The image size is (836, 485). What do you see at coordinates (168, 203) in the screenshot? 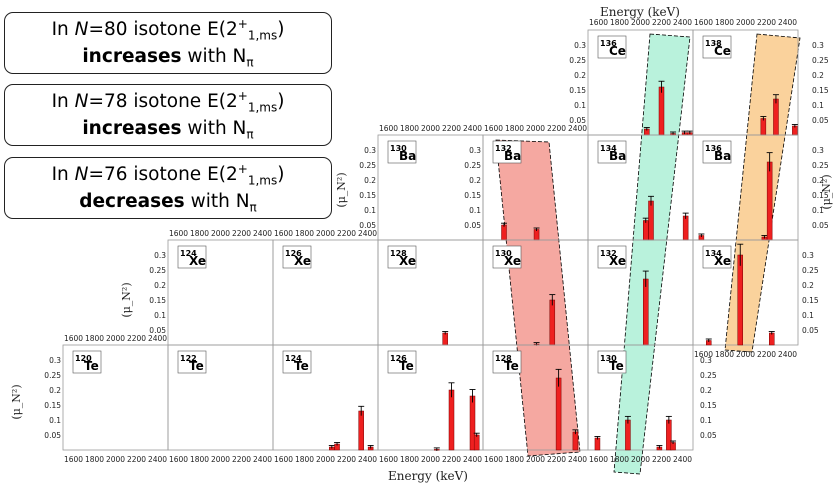
I see `callout-n76-line2: decreases with Nπ` at bounding box center [168, 203].